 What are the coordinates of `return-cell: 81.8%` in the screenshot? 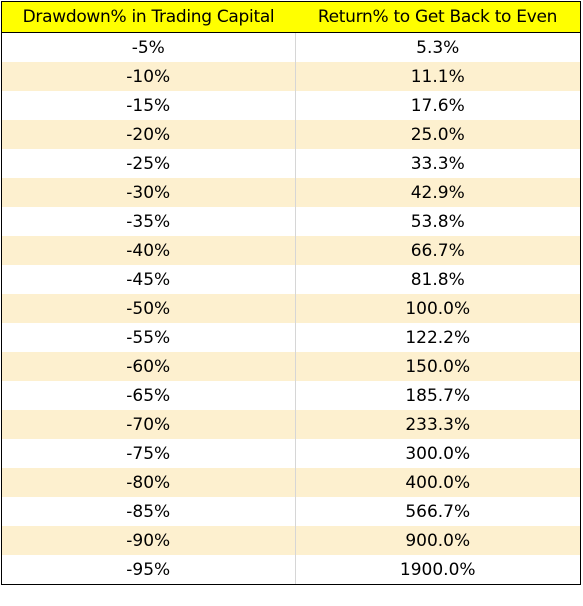 It's located at (437, 279).